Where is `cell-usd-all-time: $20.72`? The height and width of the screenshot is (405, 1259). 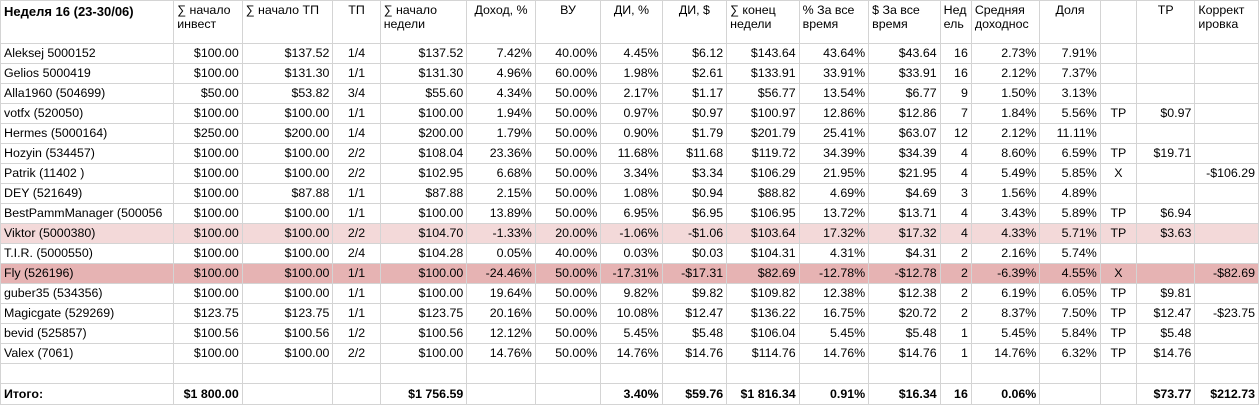 cell-usd-all-time: $20.72 is located at coordinates (904, 313).